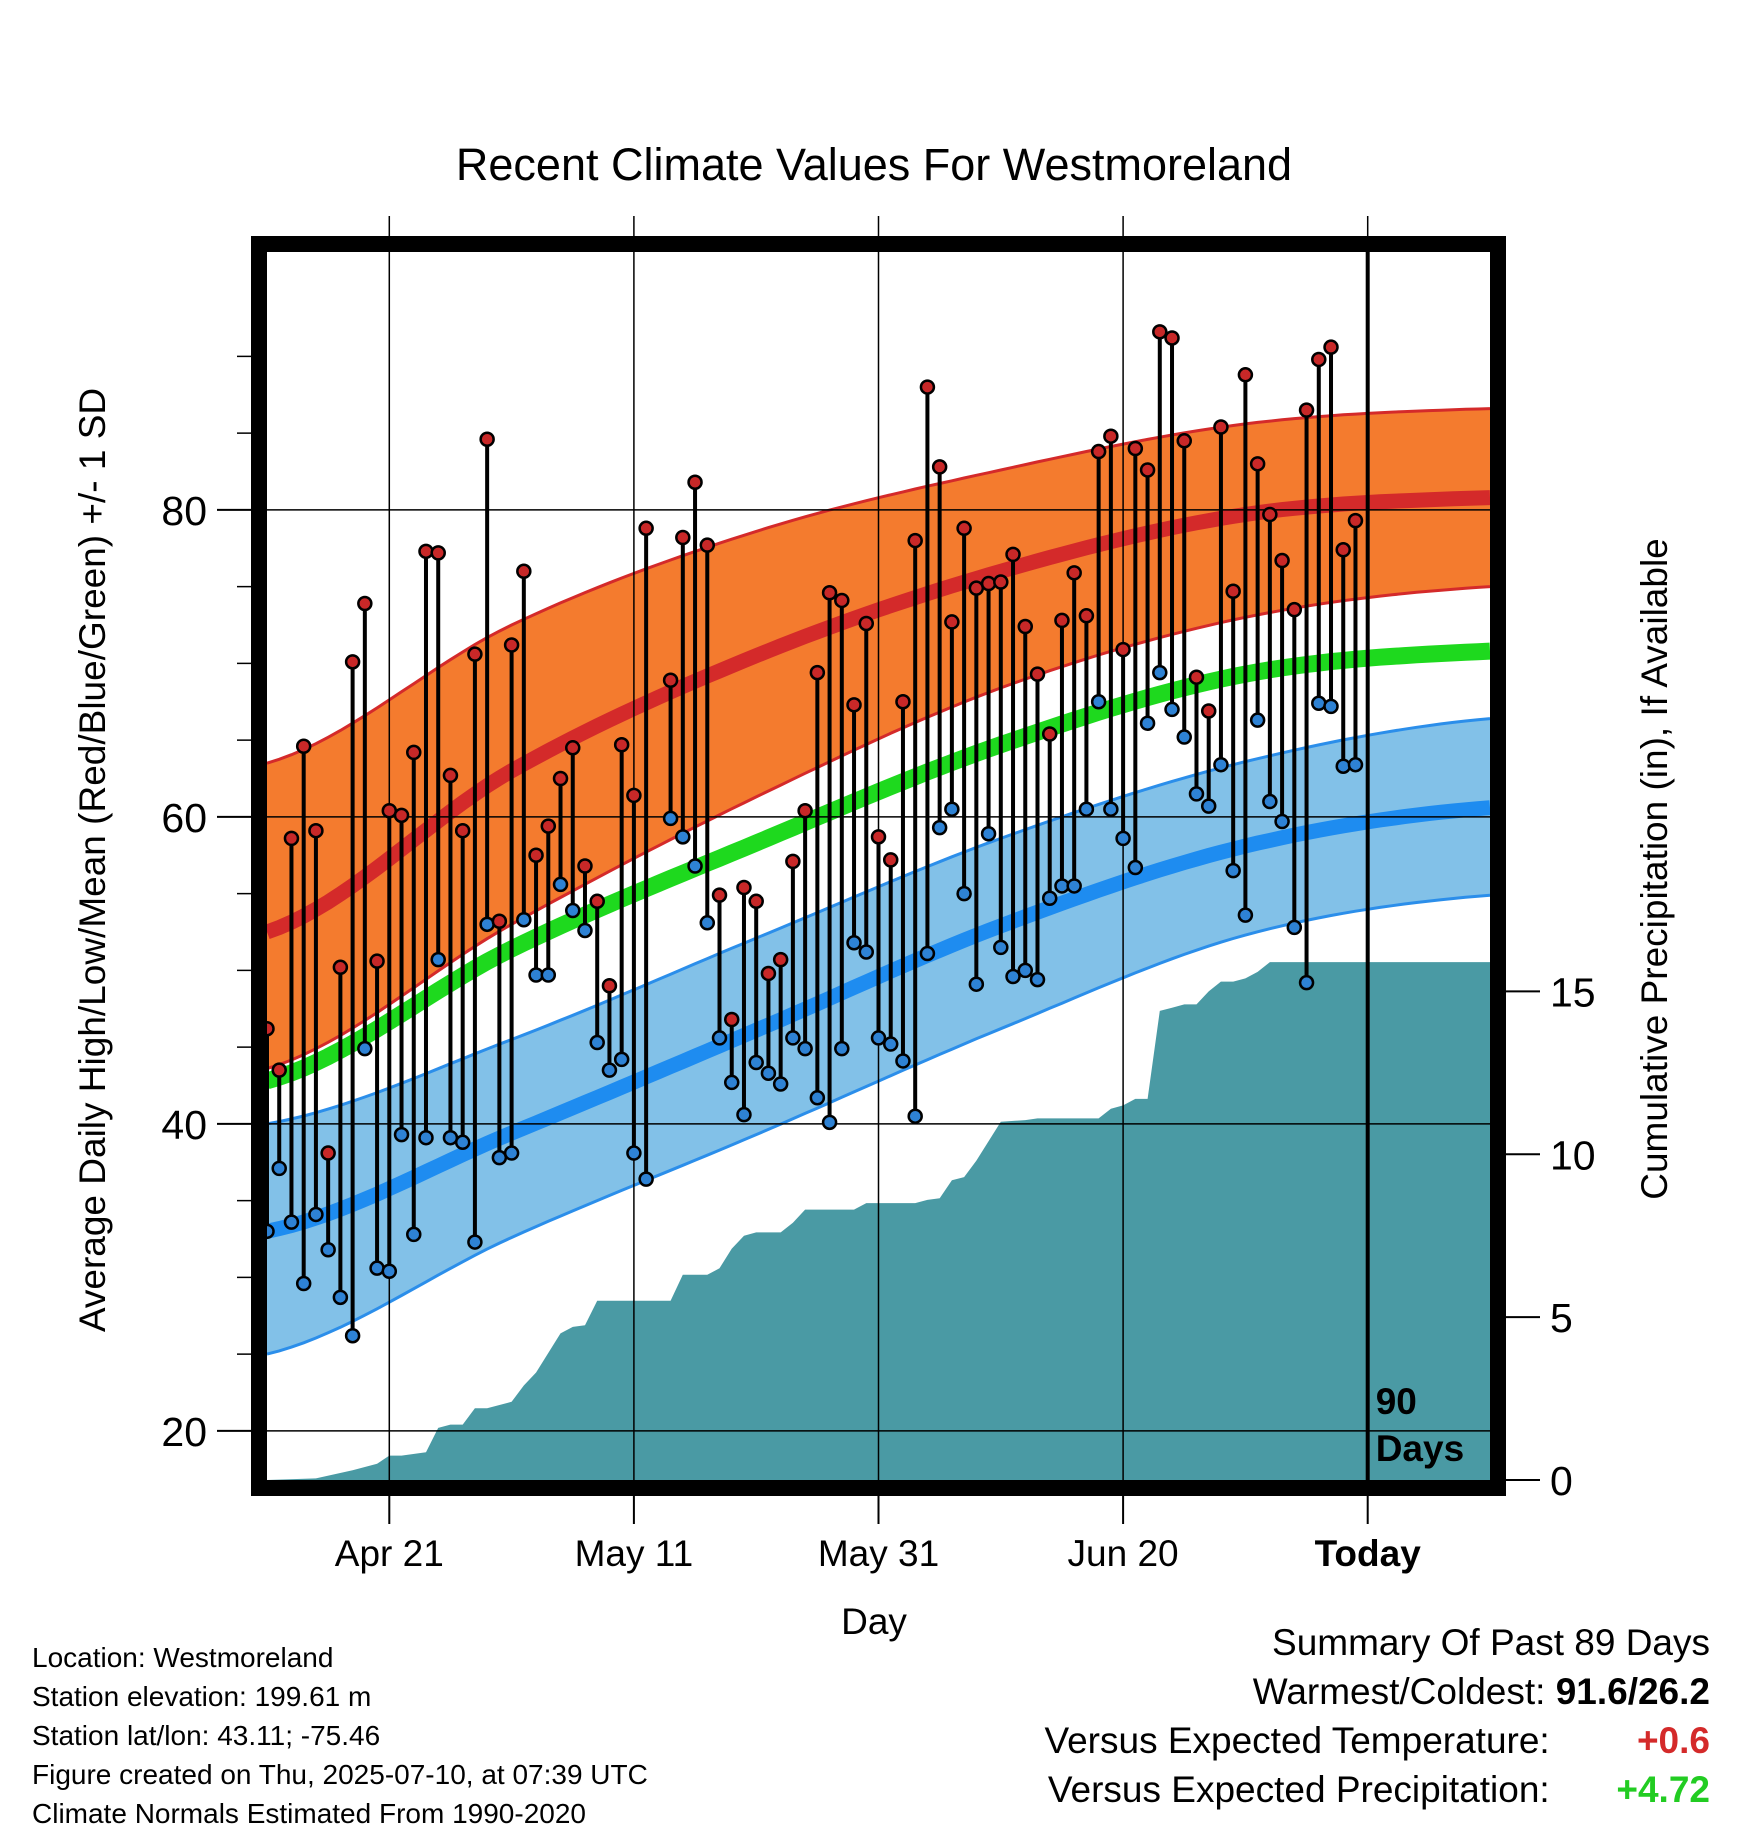 This screenshot has width=1748, height=1833. I want to click on precip-anomaly-value: +4.72, so click(1663, 1789).